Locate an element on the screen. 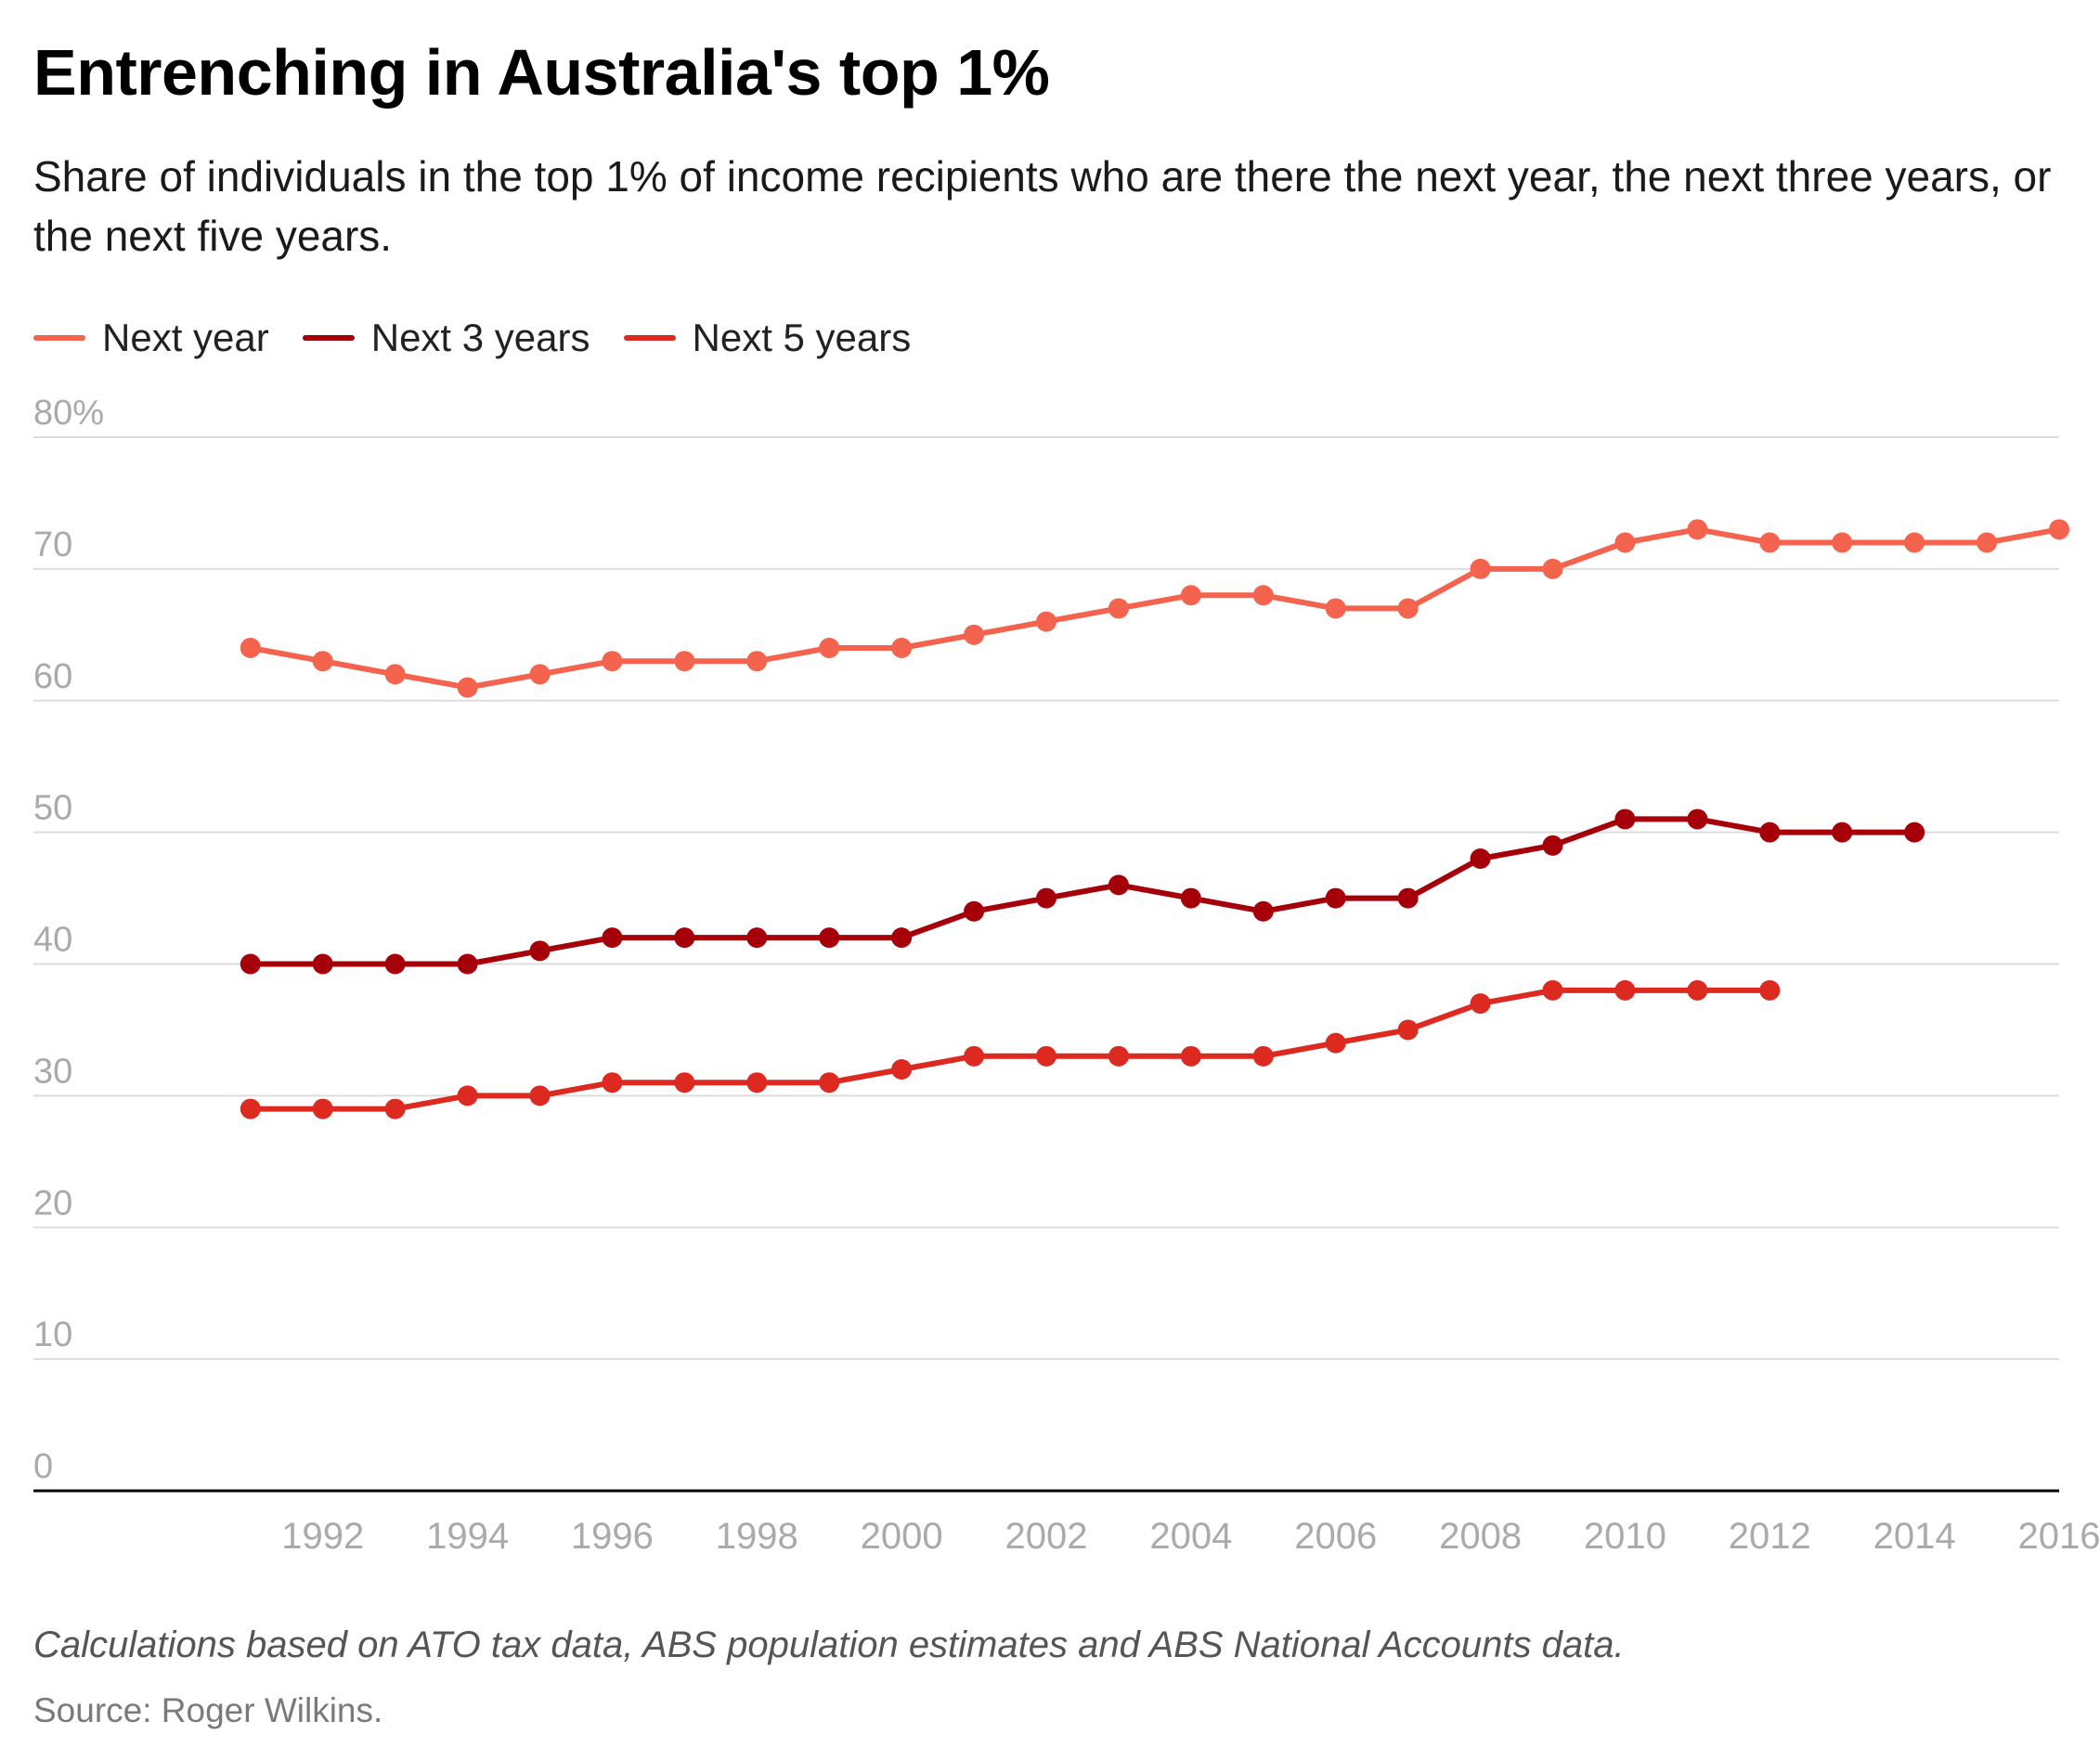 The width and height of the screenshot is (2100, 1760). x-tick-label: 1992 is located at coordinates (322, 1536).